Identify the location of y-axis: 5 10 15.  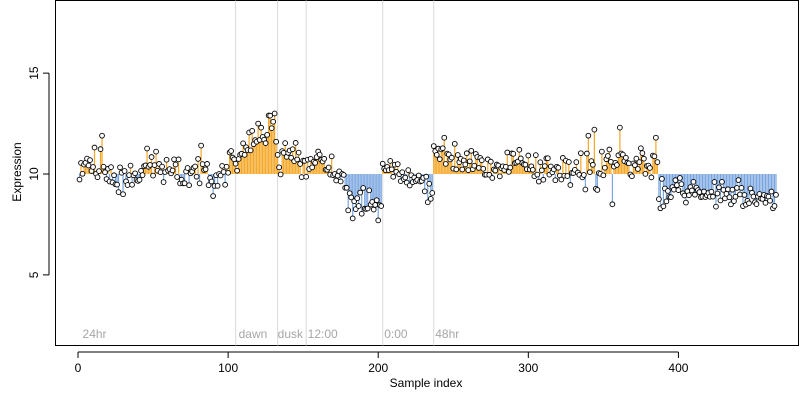
(38, 172).